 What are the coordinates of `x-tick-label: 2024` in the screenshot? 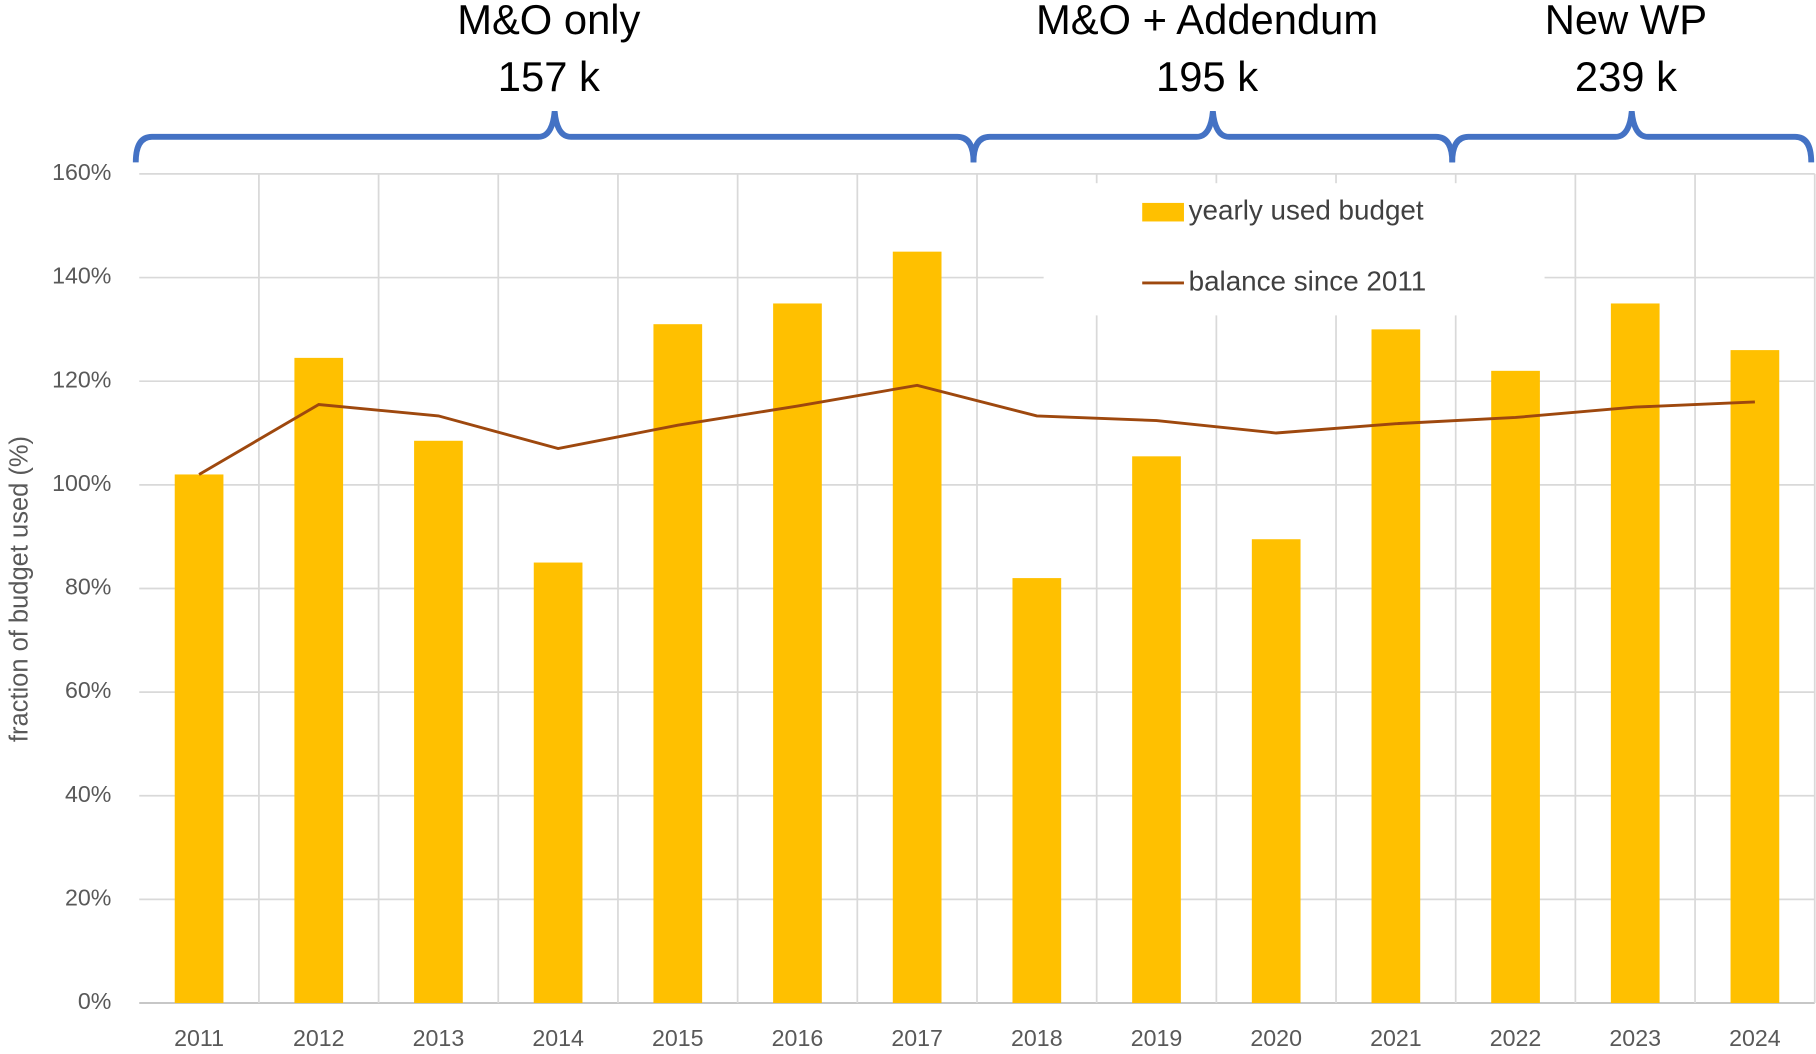 It's located at (1755, 1038).